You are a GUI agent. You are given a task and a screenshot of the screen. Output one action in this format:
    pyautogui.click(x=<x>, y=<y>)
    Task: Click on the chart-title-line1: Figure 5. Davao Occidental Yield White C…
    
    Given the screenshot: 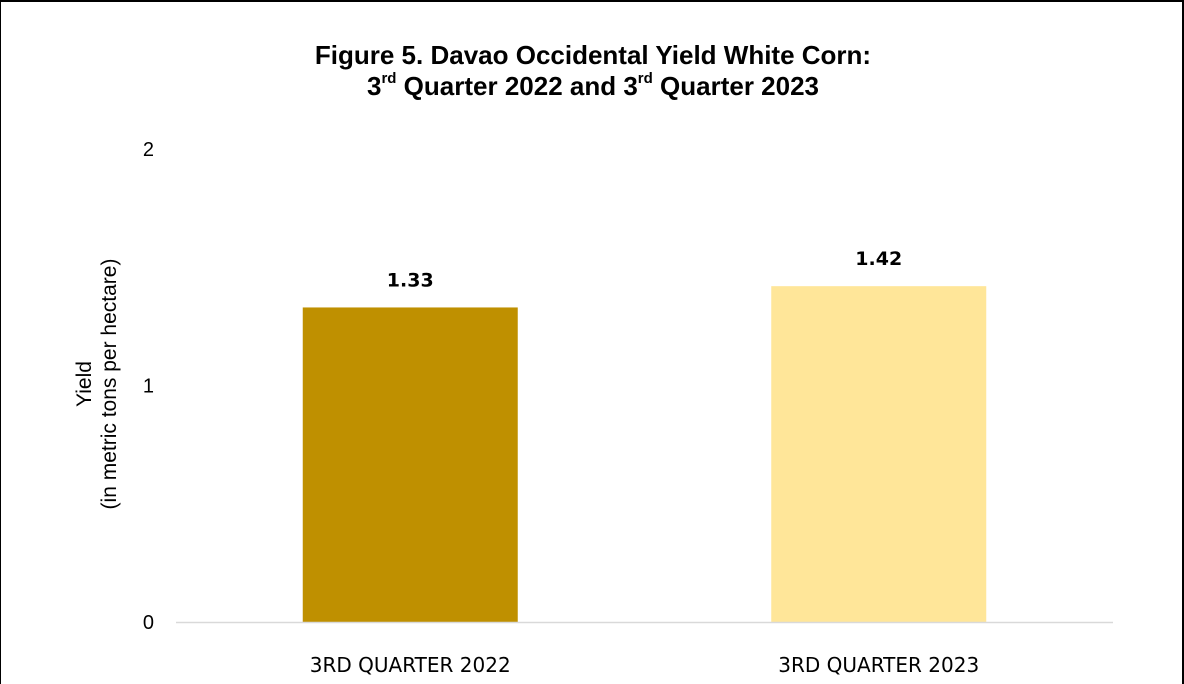 What is the action you would take?
    pyautogui.click(x=593, y=55)
    